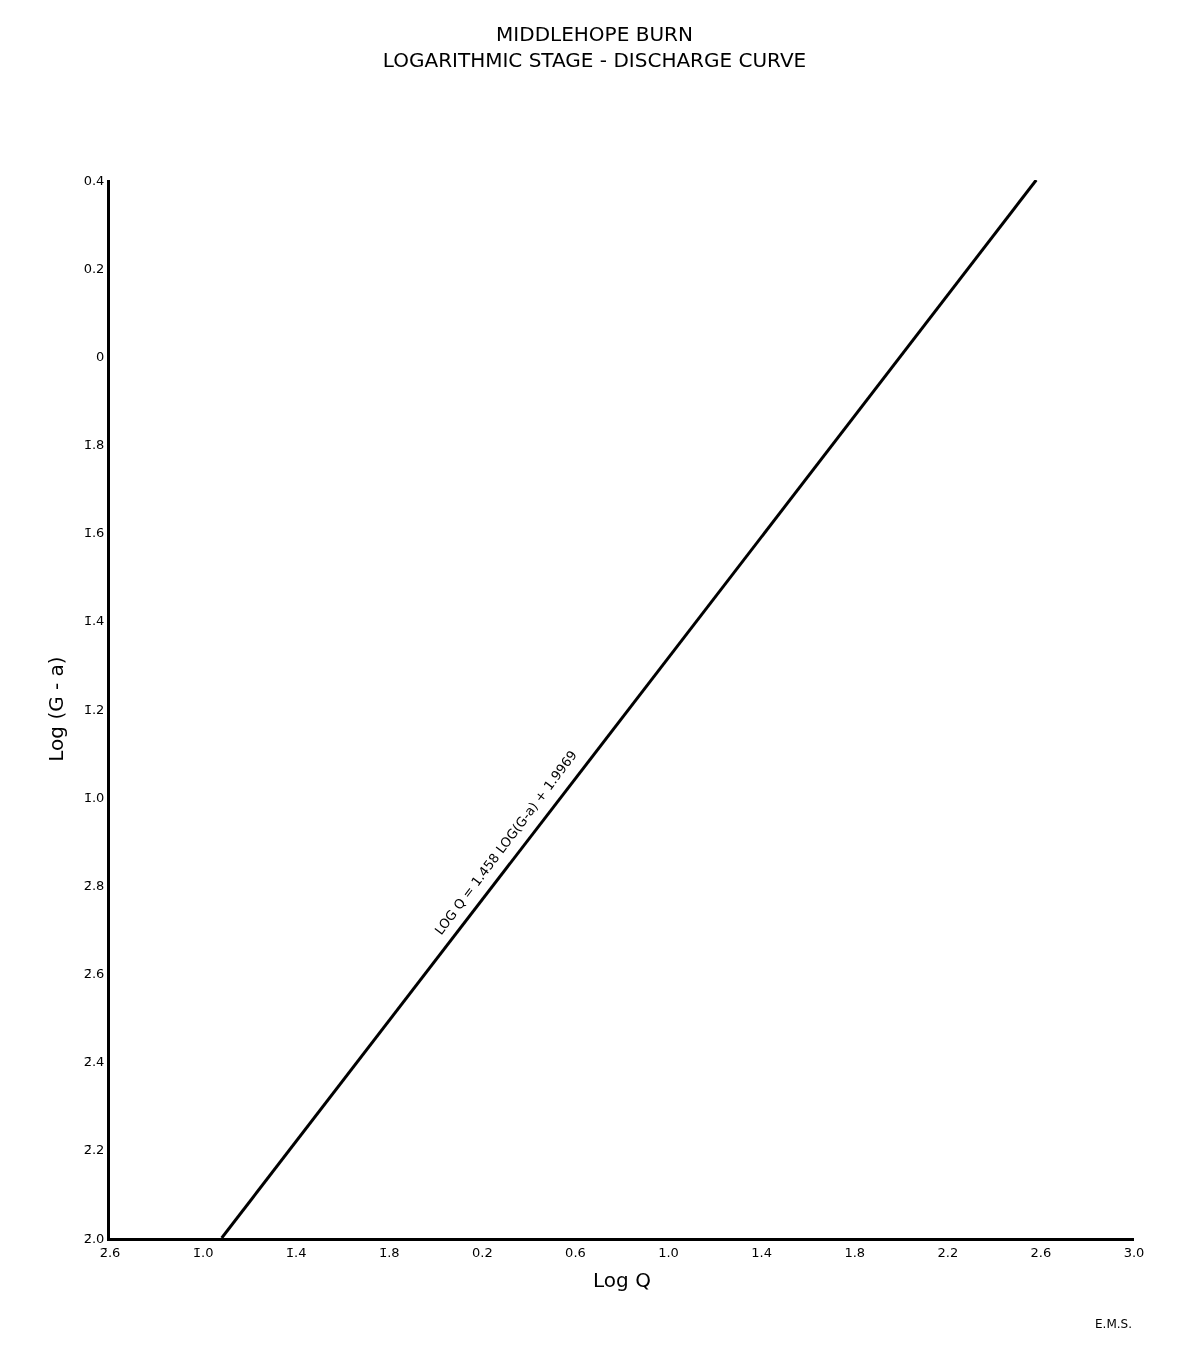 The height and width of the screenshot is (1368, 1189). Describe the element at coordinates (1113, 1324) in the screenshot. I see `text: E.M.S.` at that location.